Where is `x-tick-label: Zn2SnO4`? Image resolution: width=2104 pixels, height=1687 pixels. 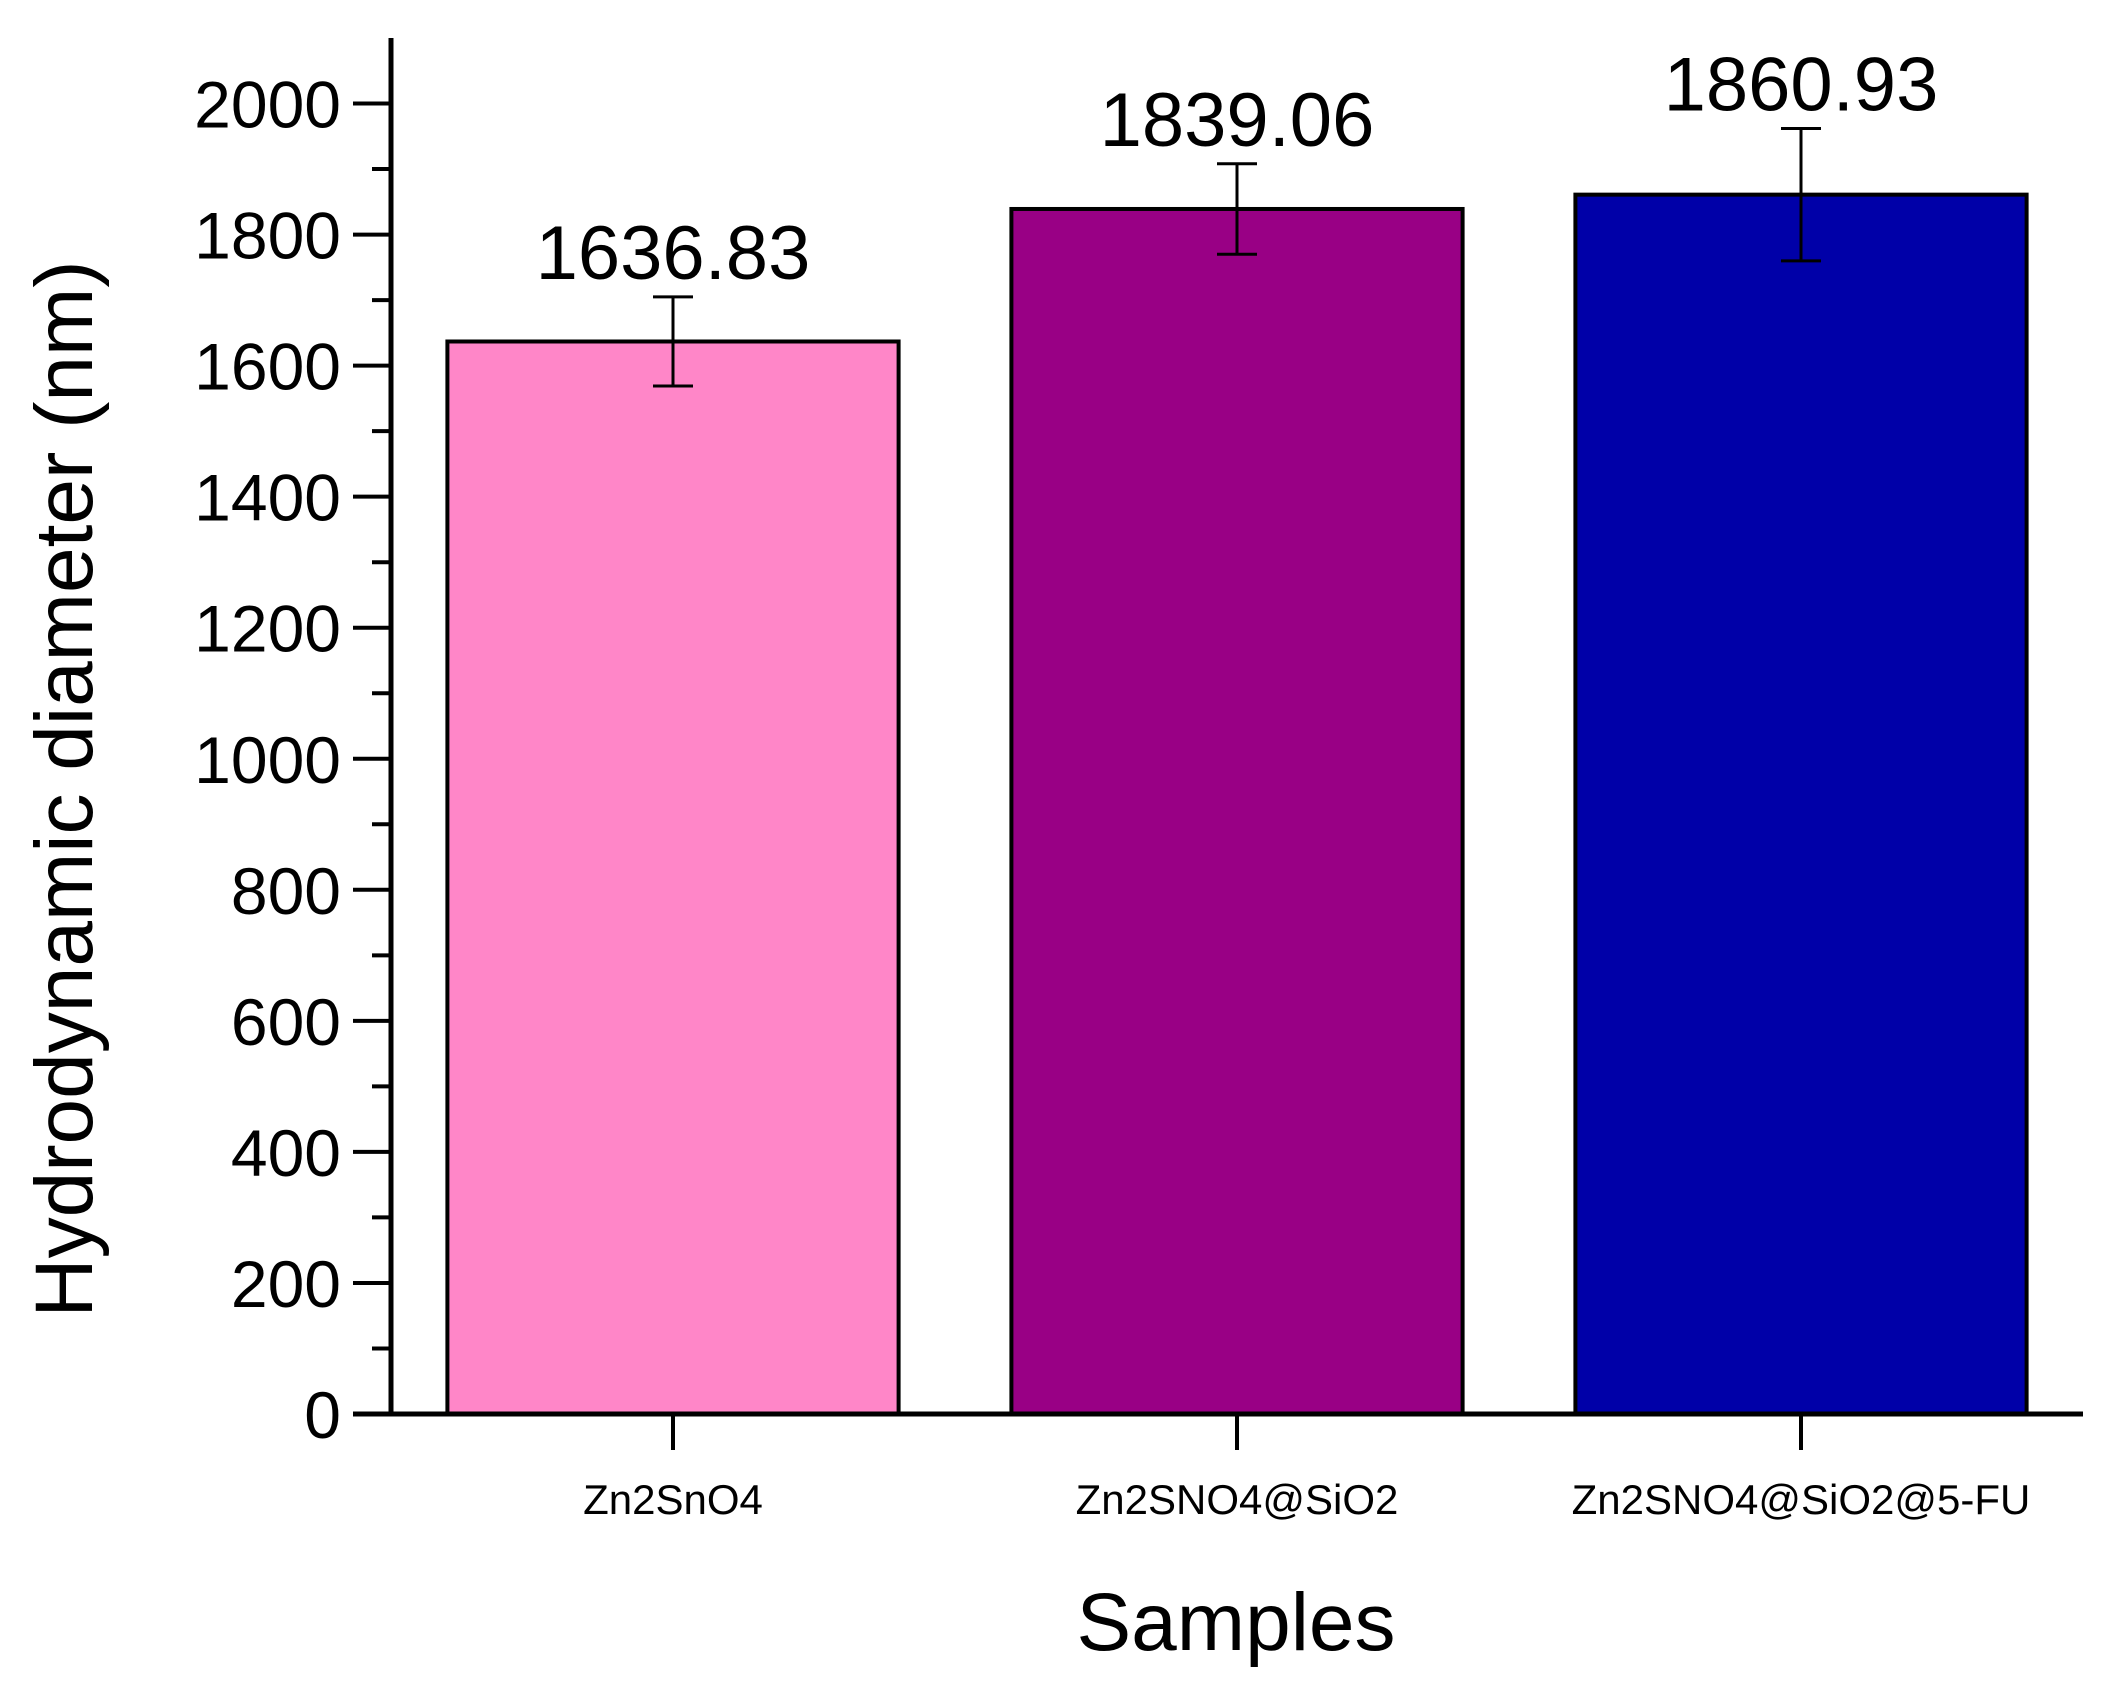 x-tick-label: Zn2SnO4 is located at coordinates (673, 1499).